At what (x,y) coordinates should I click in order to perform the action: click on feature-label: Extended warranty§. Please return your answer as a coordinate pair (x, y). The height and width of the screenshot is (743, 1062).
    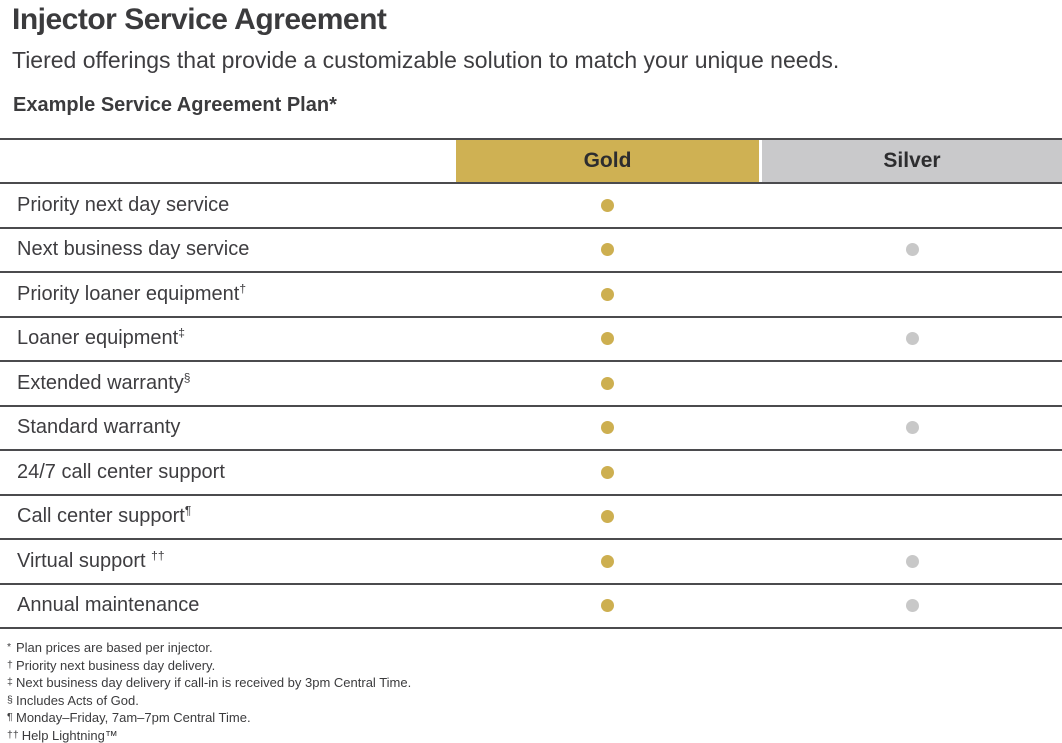
    Looking at the image, I should click on (104, 382).